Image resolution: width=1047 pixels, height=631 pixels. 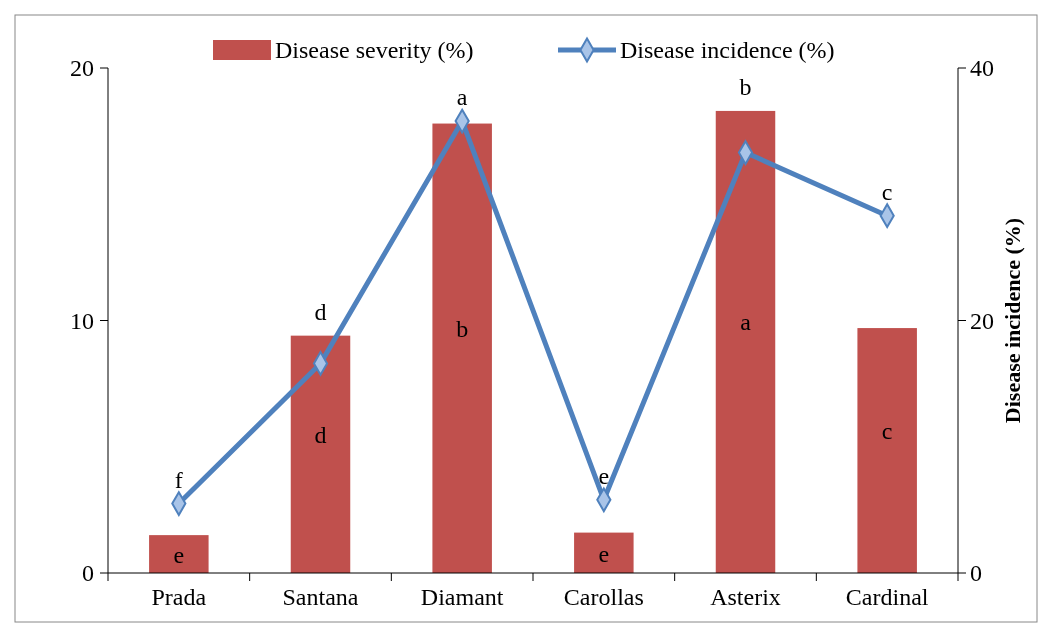 I want to click on y-tick-label: 20, so click(x=82, y=68).